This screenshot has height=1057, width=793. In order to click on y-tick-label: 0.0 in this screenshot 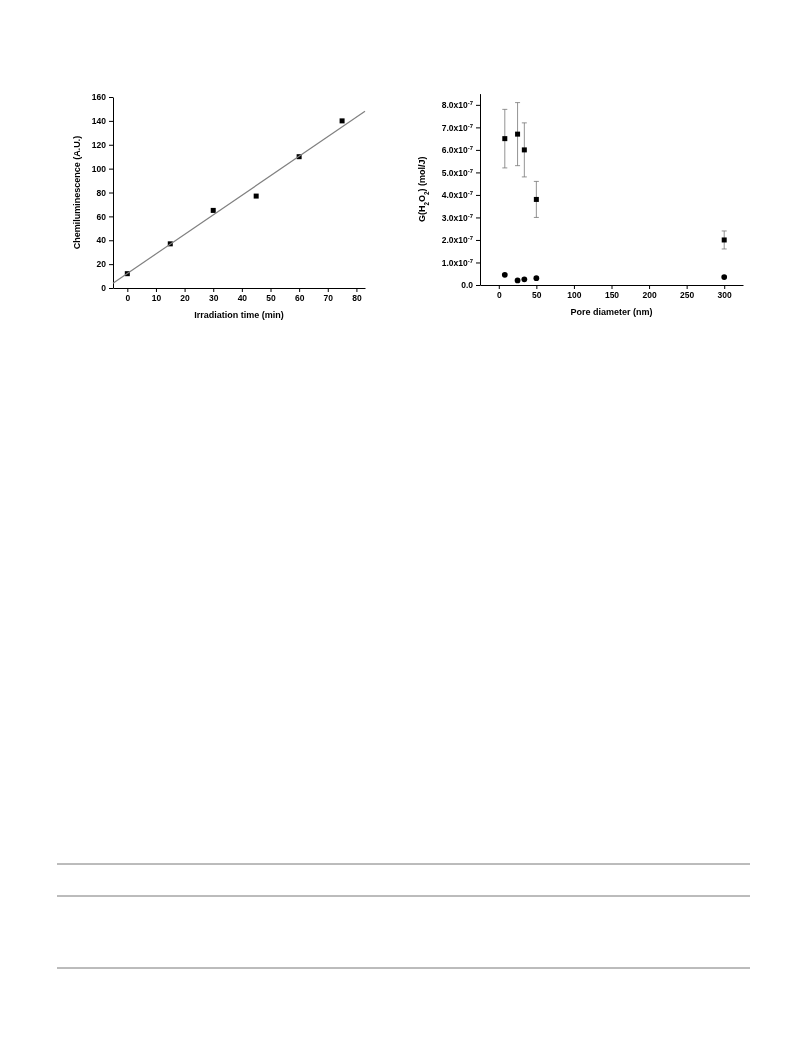, I will do `click(467, 285)`.